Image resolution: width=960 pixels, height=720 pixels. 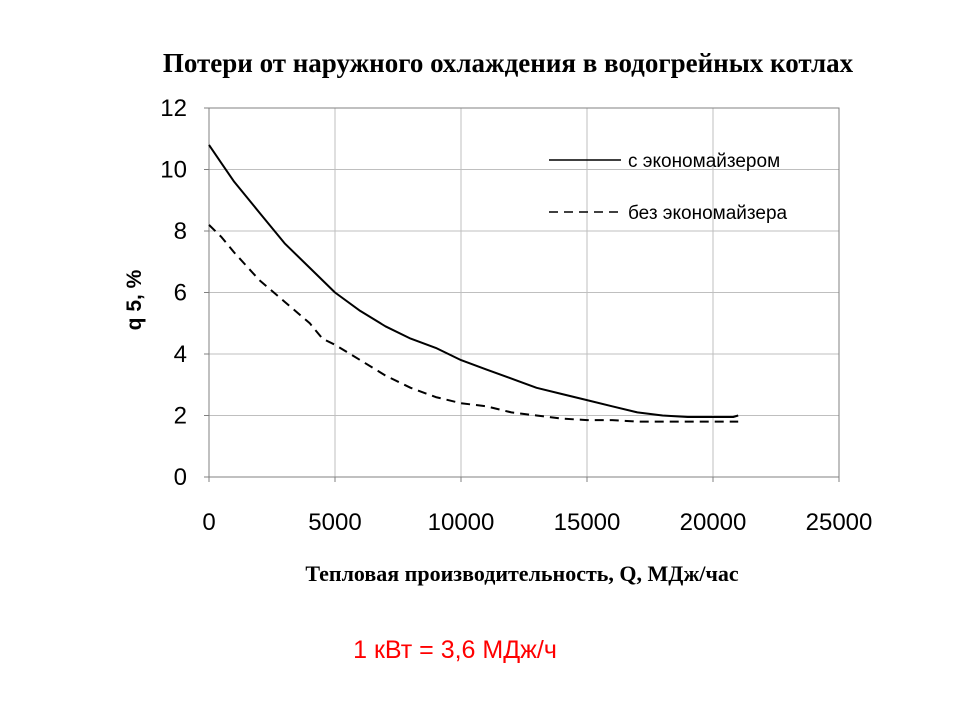 I want to click on y-tick-label: 0, so click(x=180, y=477).